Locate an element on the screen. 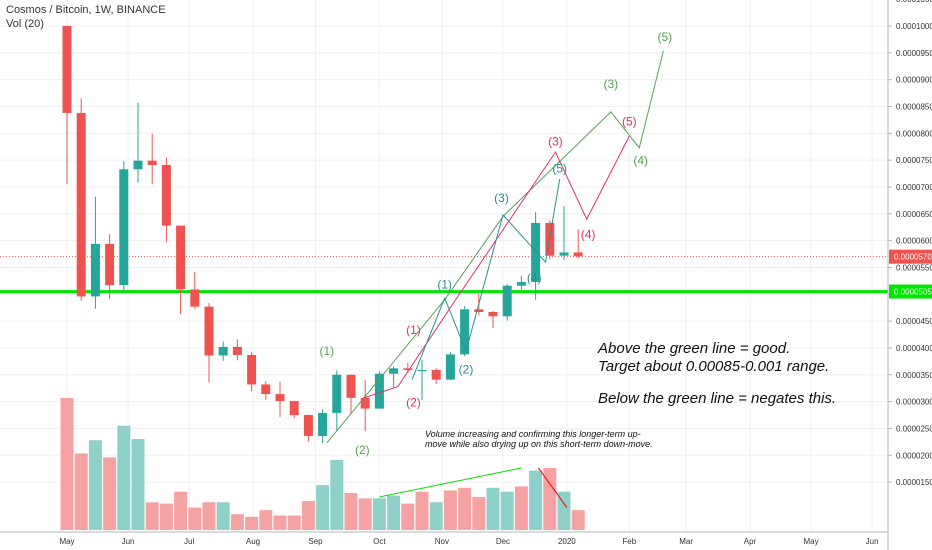 The image size is (932, 550). volume-trend-up-line is located at coordinates (450, 482).